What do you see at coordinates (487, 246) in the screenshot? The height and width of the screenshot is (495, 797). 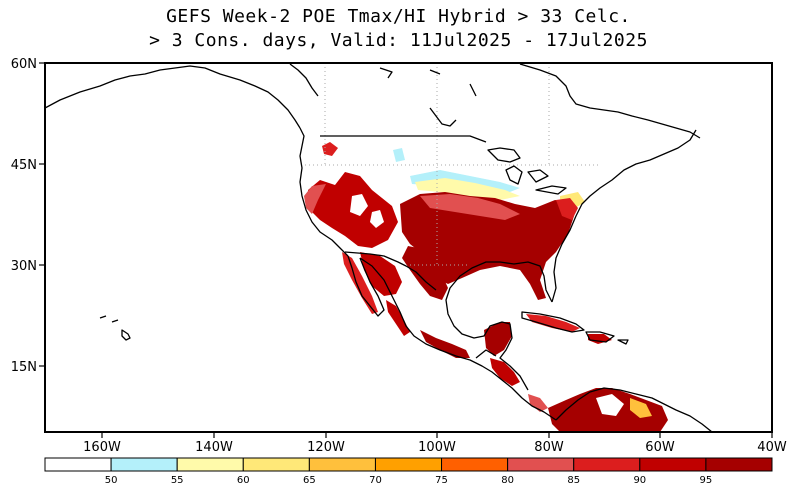 I see `shade-95-central-east` at bounding box center [487, 246].